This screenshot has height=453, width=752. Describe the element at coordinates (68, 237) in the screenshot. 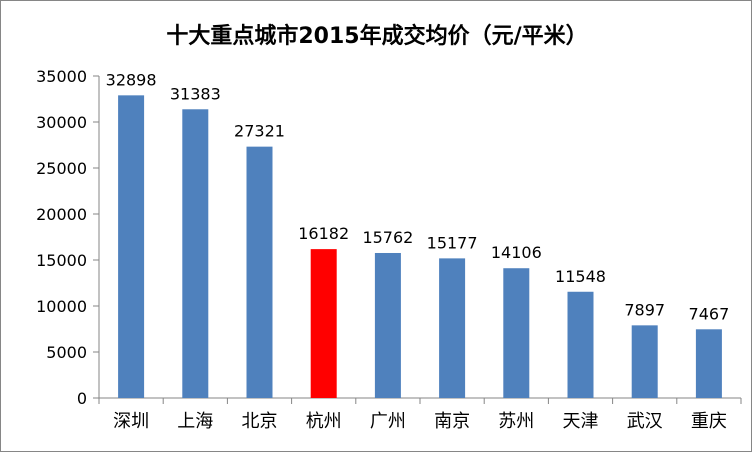

I see `y-axis: 0 5000 10000 15000 20000 25000 30000 35000` at that location.